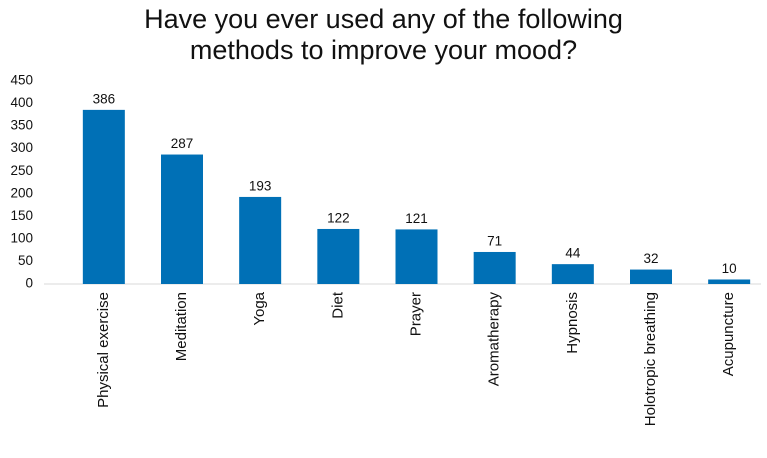 This screenshot has height=458, width=767. Describe the element at coordinates (338, 218) in the screenshot. I see `data-label: 122` at that location.